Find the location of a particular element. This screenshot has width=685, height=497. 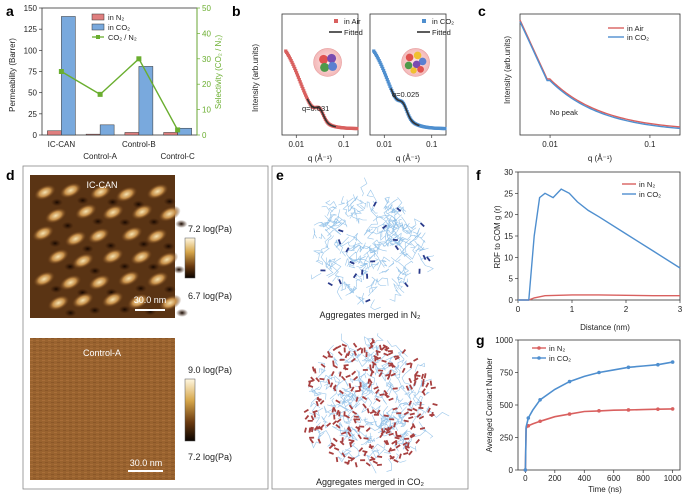

chart-b1-frame is located at coordinates (320, 74).